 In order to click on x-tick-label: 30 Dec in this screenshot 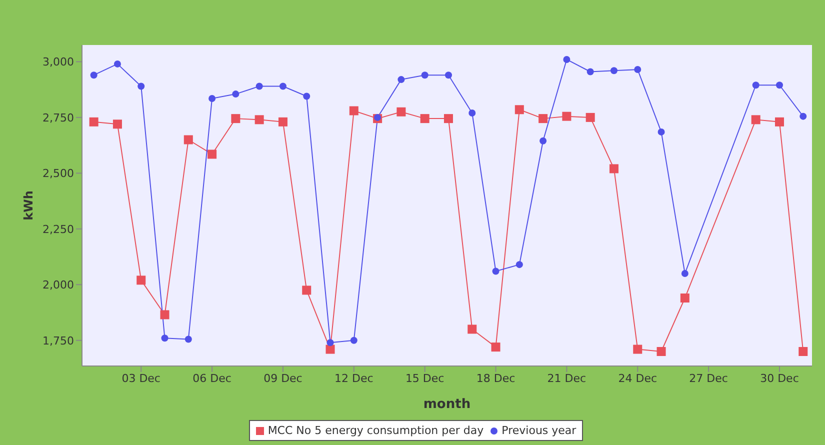, I will do `click(779, 378)`.